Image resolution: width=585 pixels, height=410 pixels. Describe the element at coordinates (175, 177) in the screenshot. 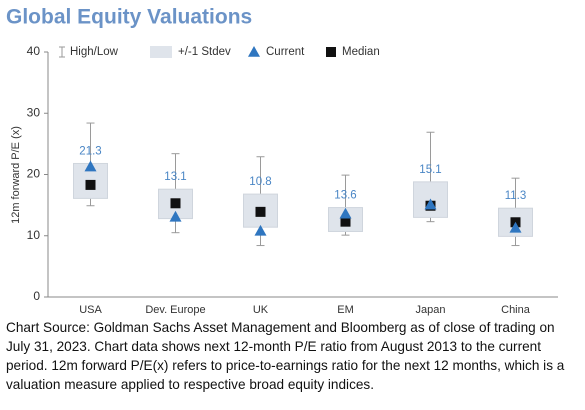

I see `value-label: 13.1` at that location.